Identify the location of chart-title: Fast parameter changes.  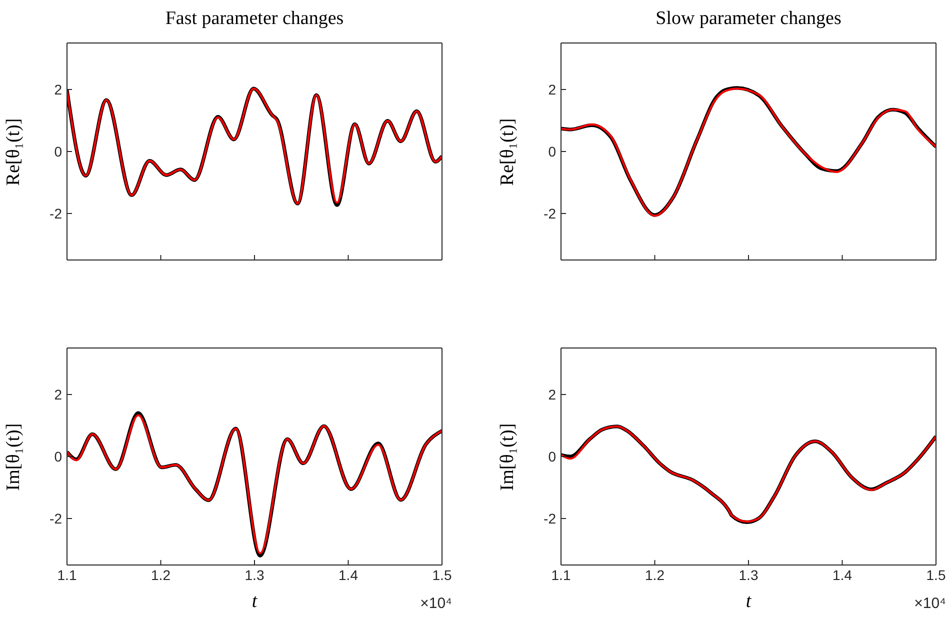
(254, 19).